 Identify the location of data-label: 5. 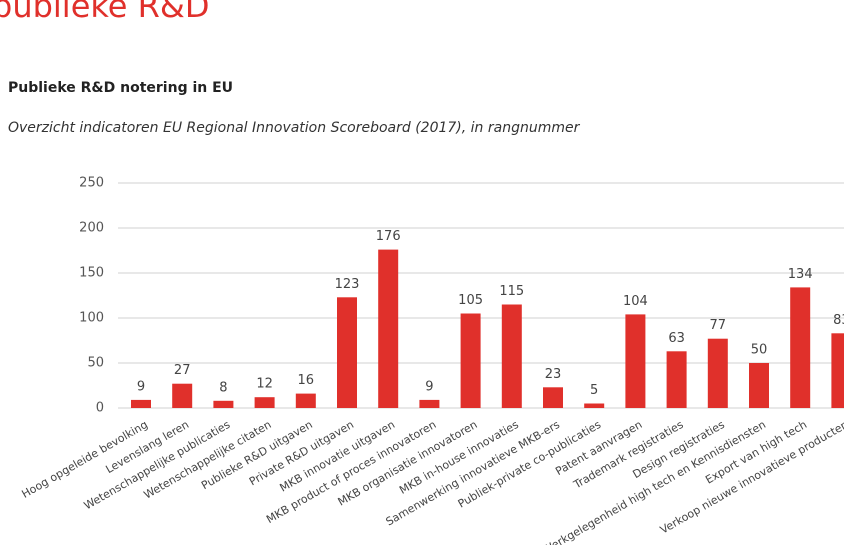
(594, 390).